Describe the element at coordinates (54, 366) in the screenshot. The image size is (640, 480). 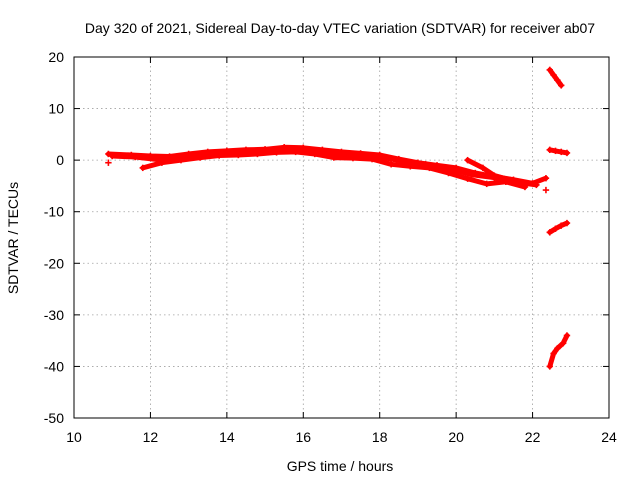
I see `y-tick-label: -40` at that location.